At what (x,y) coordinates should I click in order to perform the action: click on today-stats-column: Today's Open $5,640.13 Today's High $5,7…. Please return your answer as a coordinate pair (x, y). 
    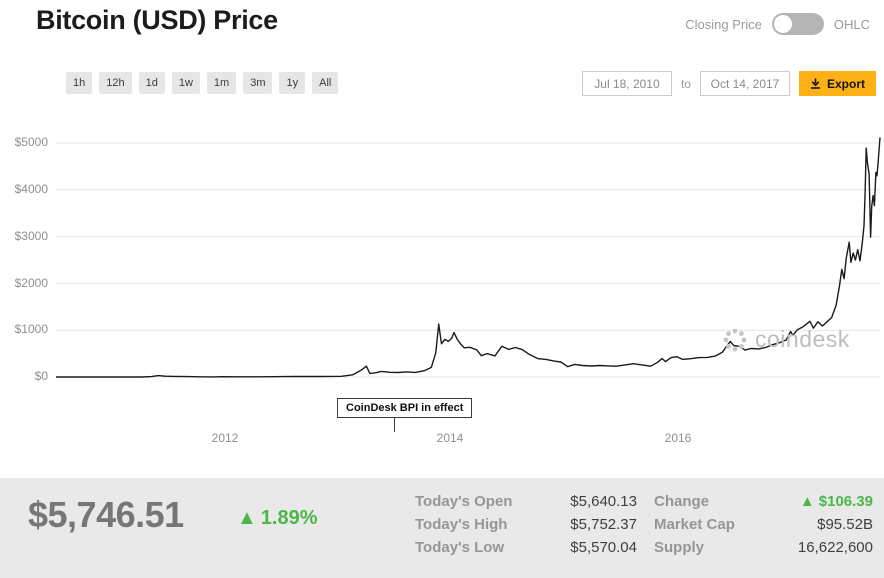
    Looking at the image, I should click on (526, 524).